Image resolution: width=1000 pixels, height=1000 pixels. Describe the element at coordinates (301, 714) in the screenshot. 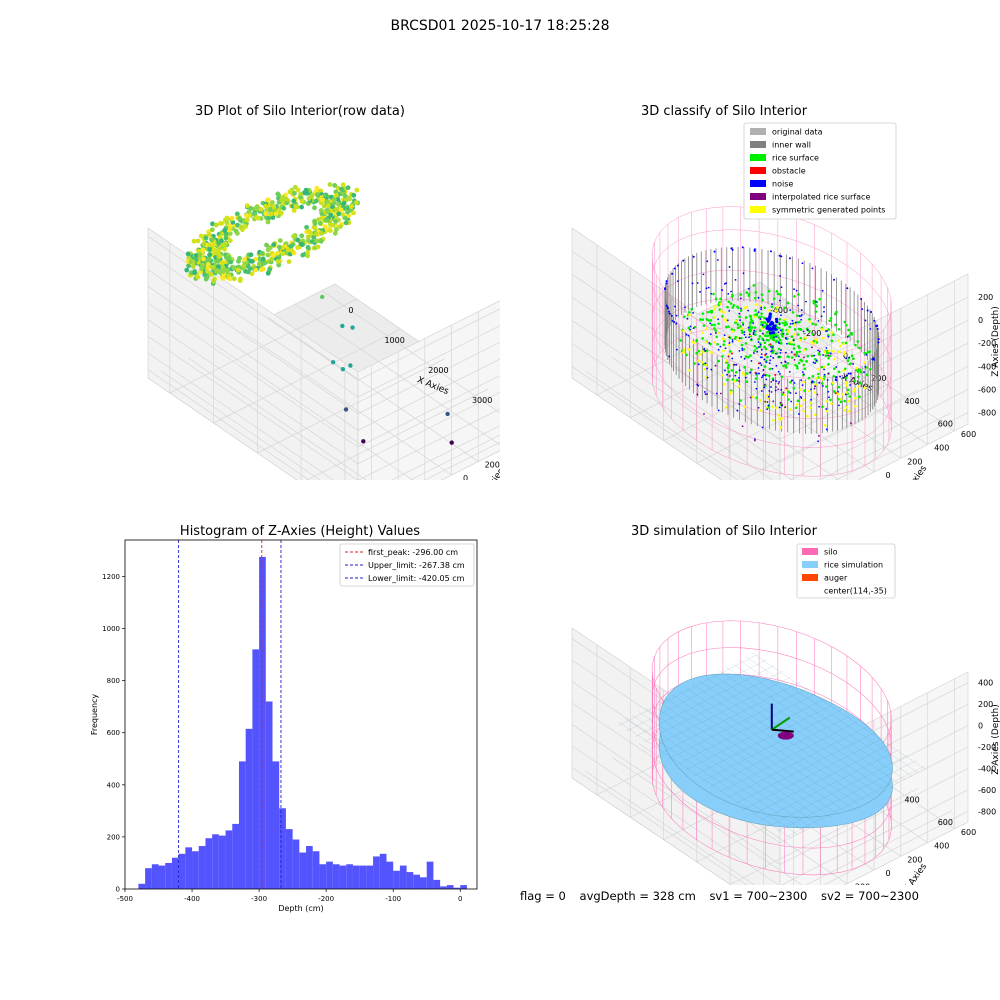

I see `p3-frame` at that location.